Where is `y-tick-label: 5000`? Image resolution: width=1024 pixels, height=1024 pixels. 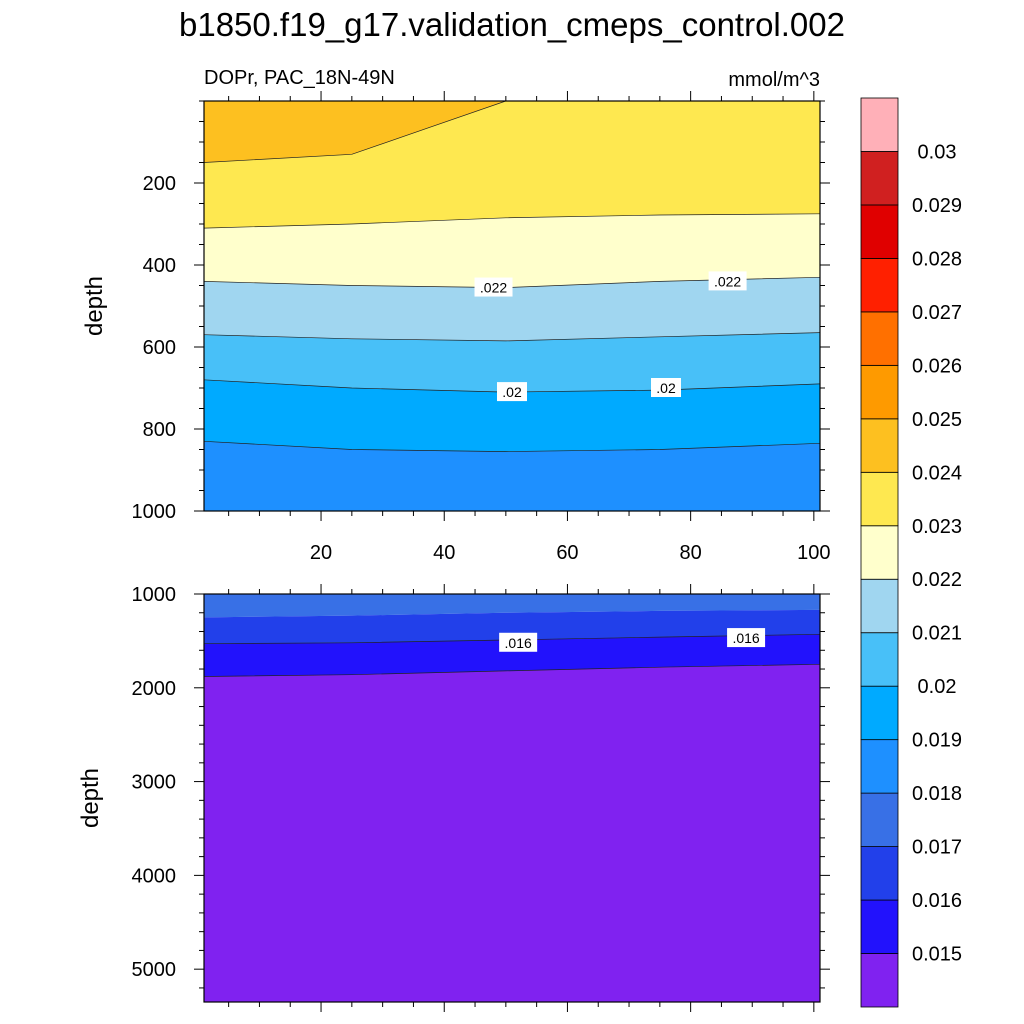
y-tick-label: 5000 is located at coordinates (154, 970).